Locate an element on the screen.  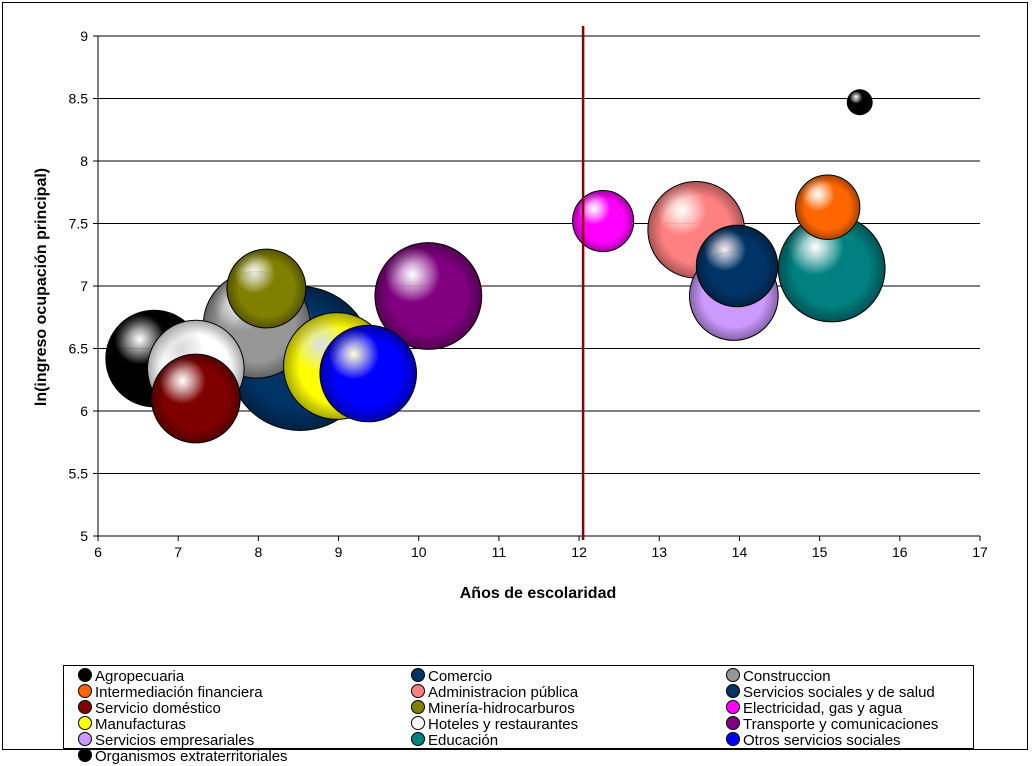
x-tick-label: 9 is located at coordinates (339, 552).